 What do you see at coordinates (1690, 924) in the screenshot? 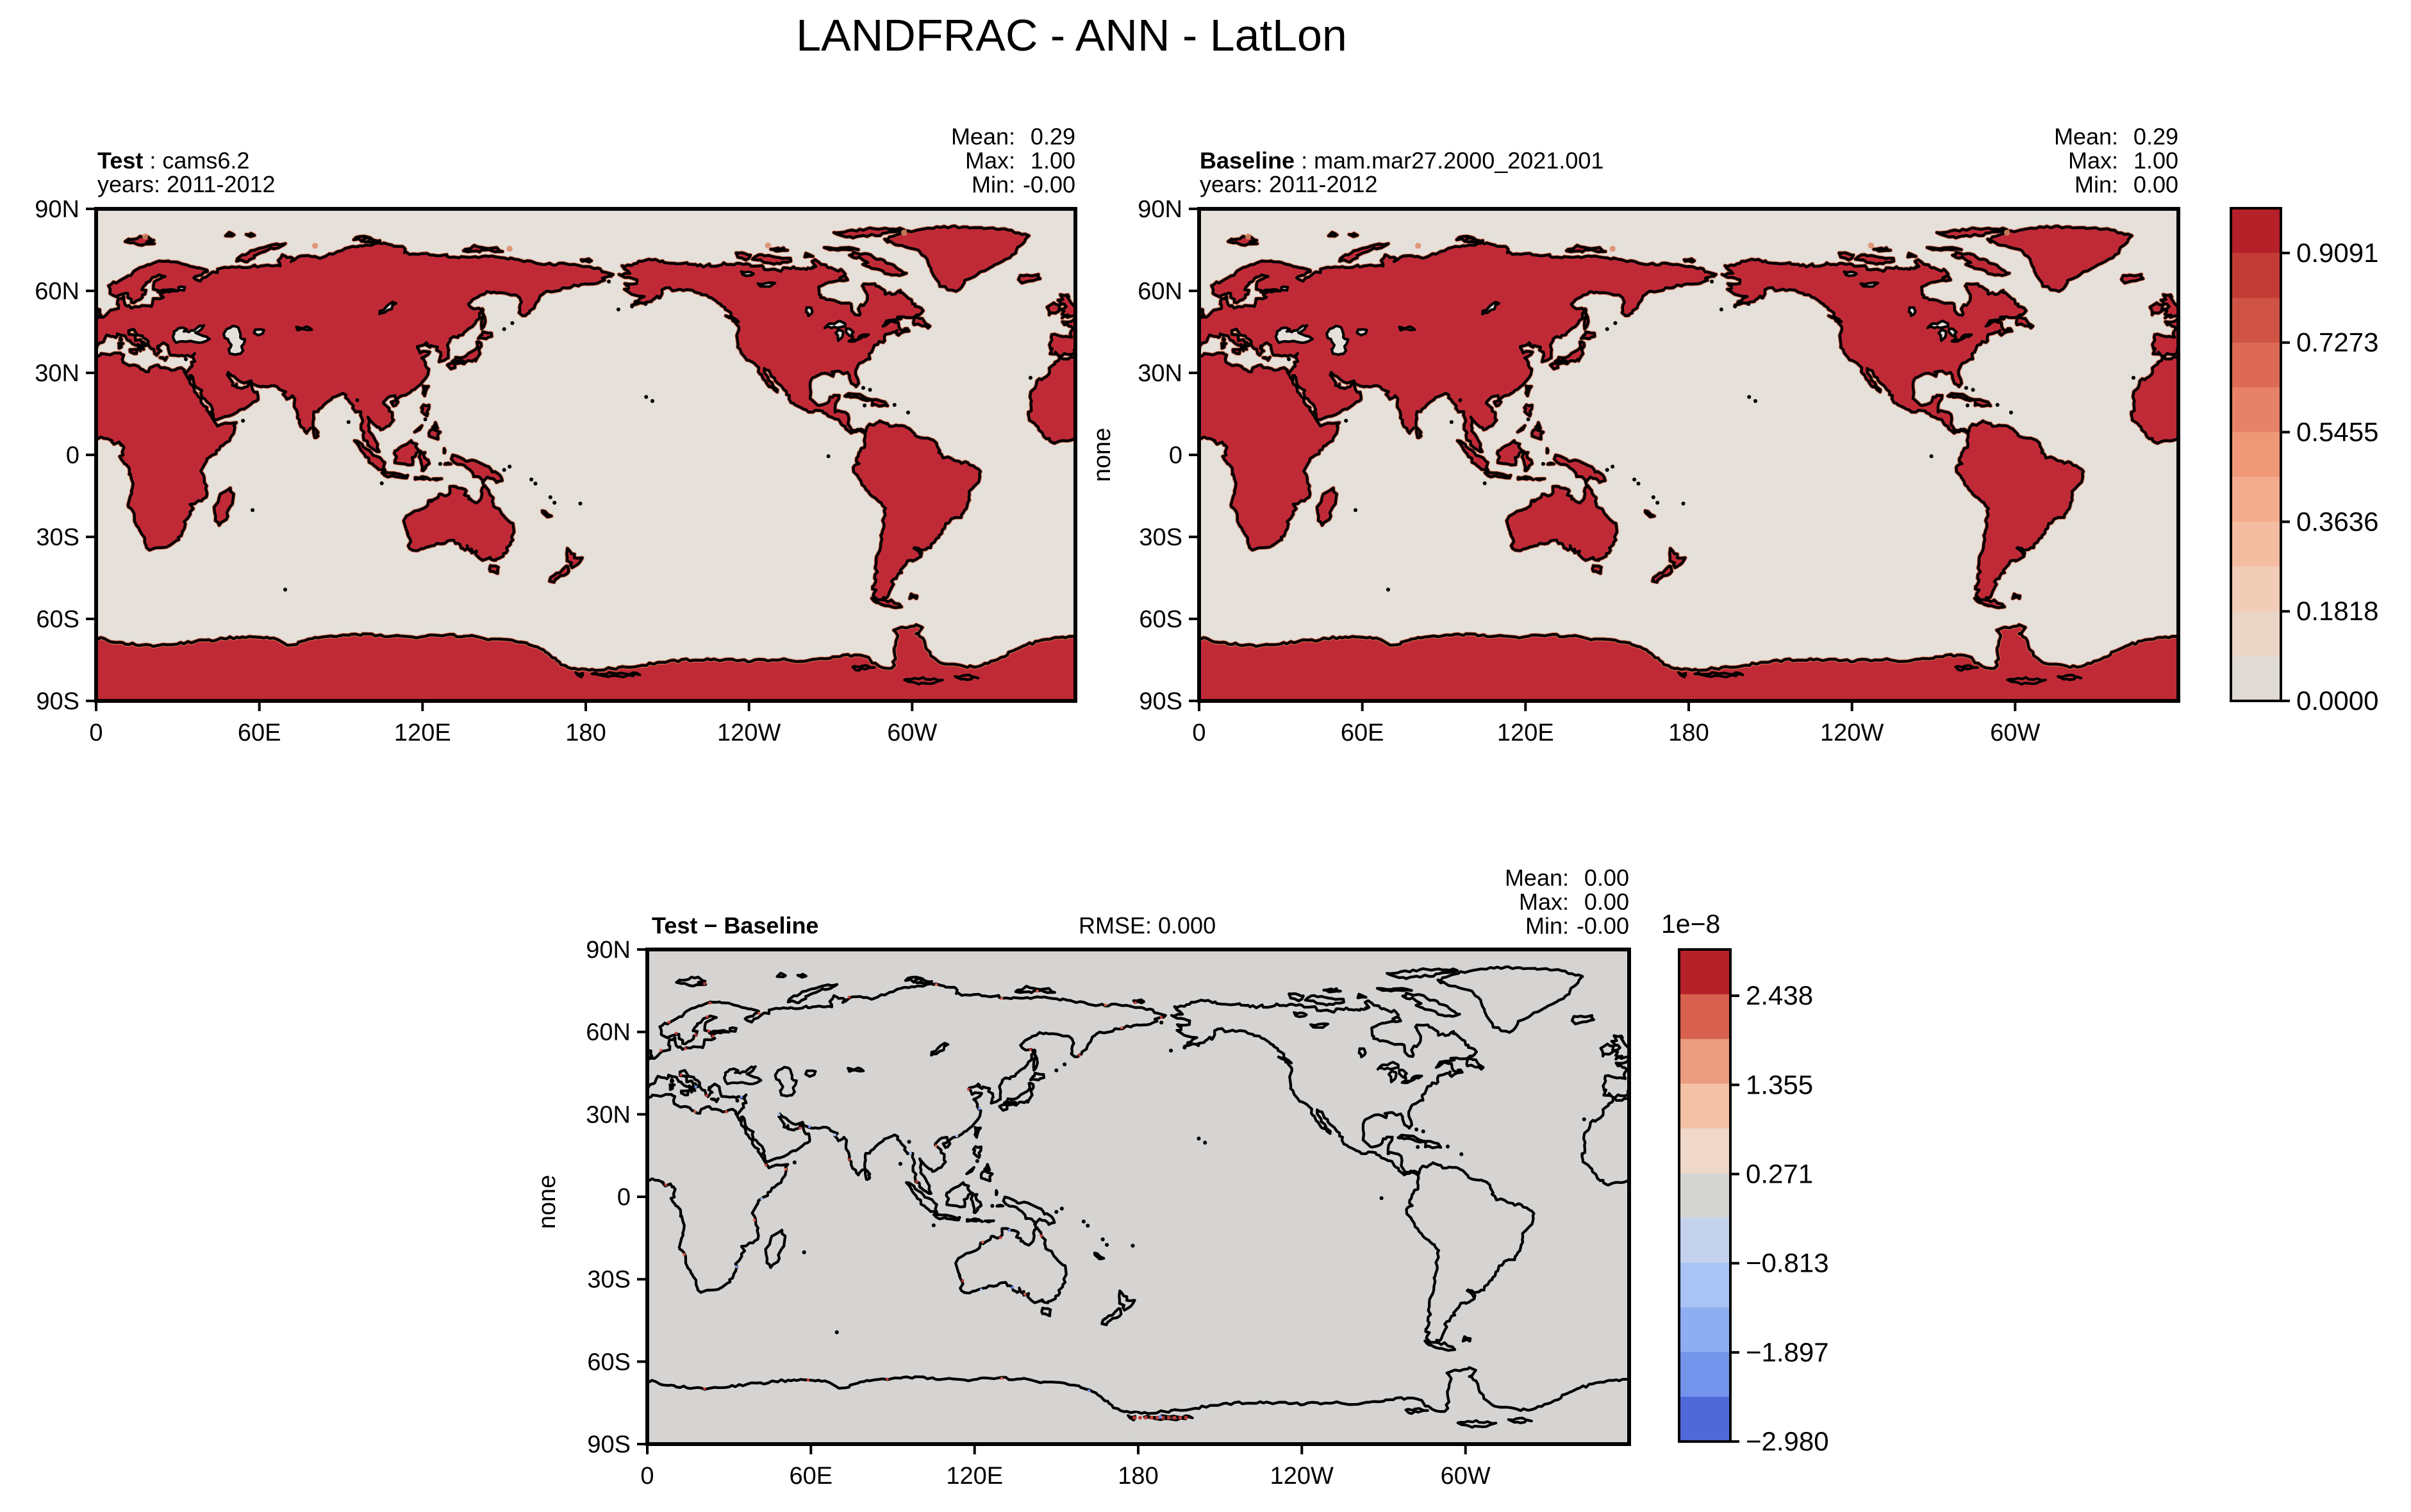
I see `svg-text: 1e−8` at bounding box center [1690, 924].